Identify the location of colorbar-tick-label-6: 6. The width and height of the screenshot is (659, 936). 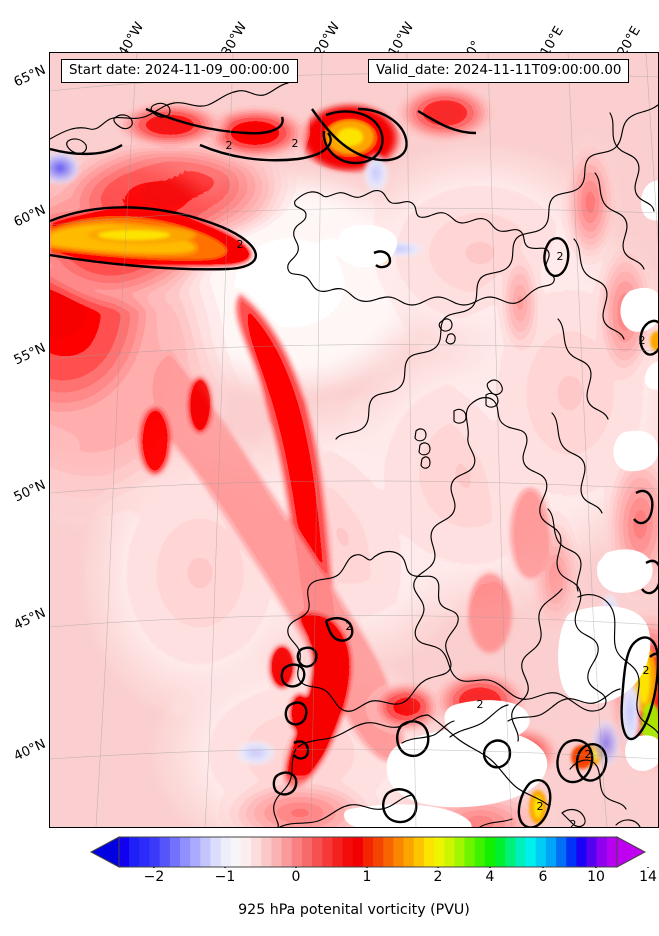
(543, 877).